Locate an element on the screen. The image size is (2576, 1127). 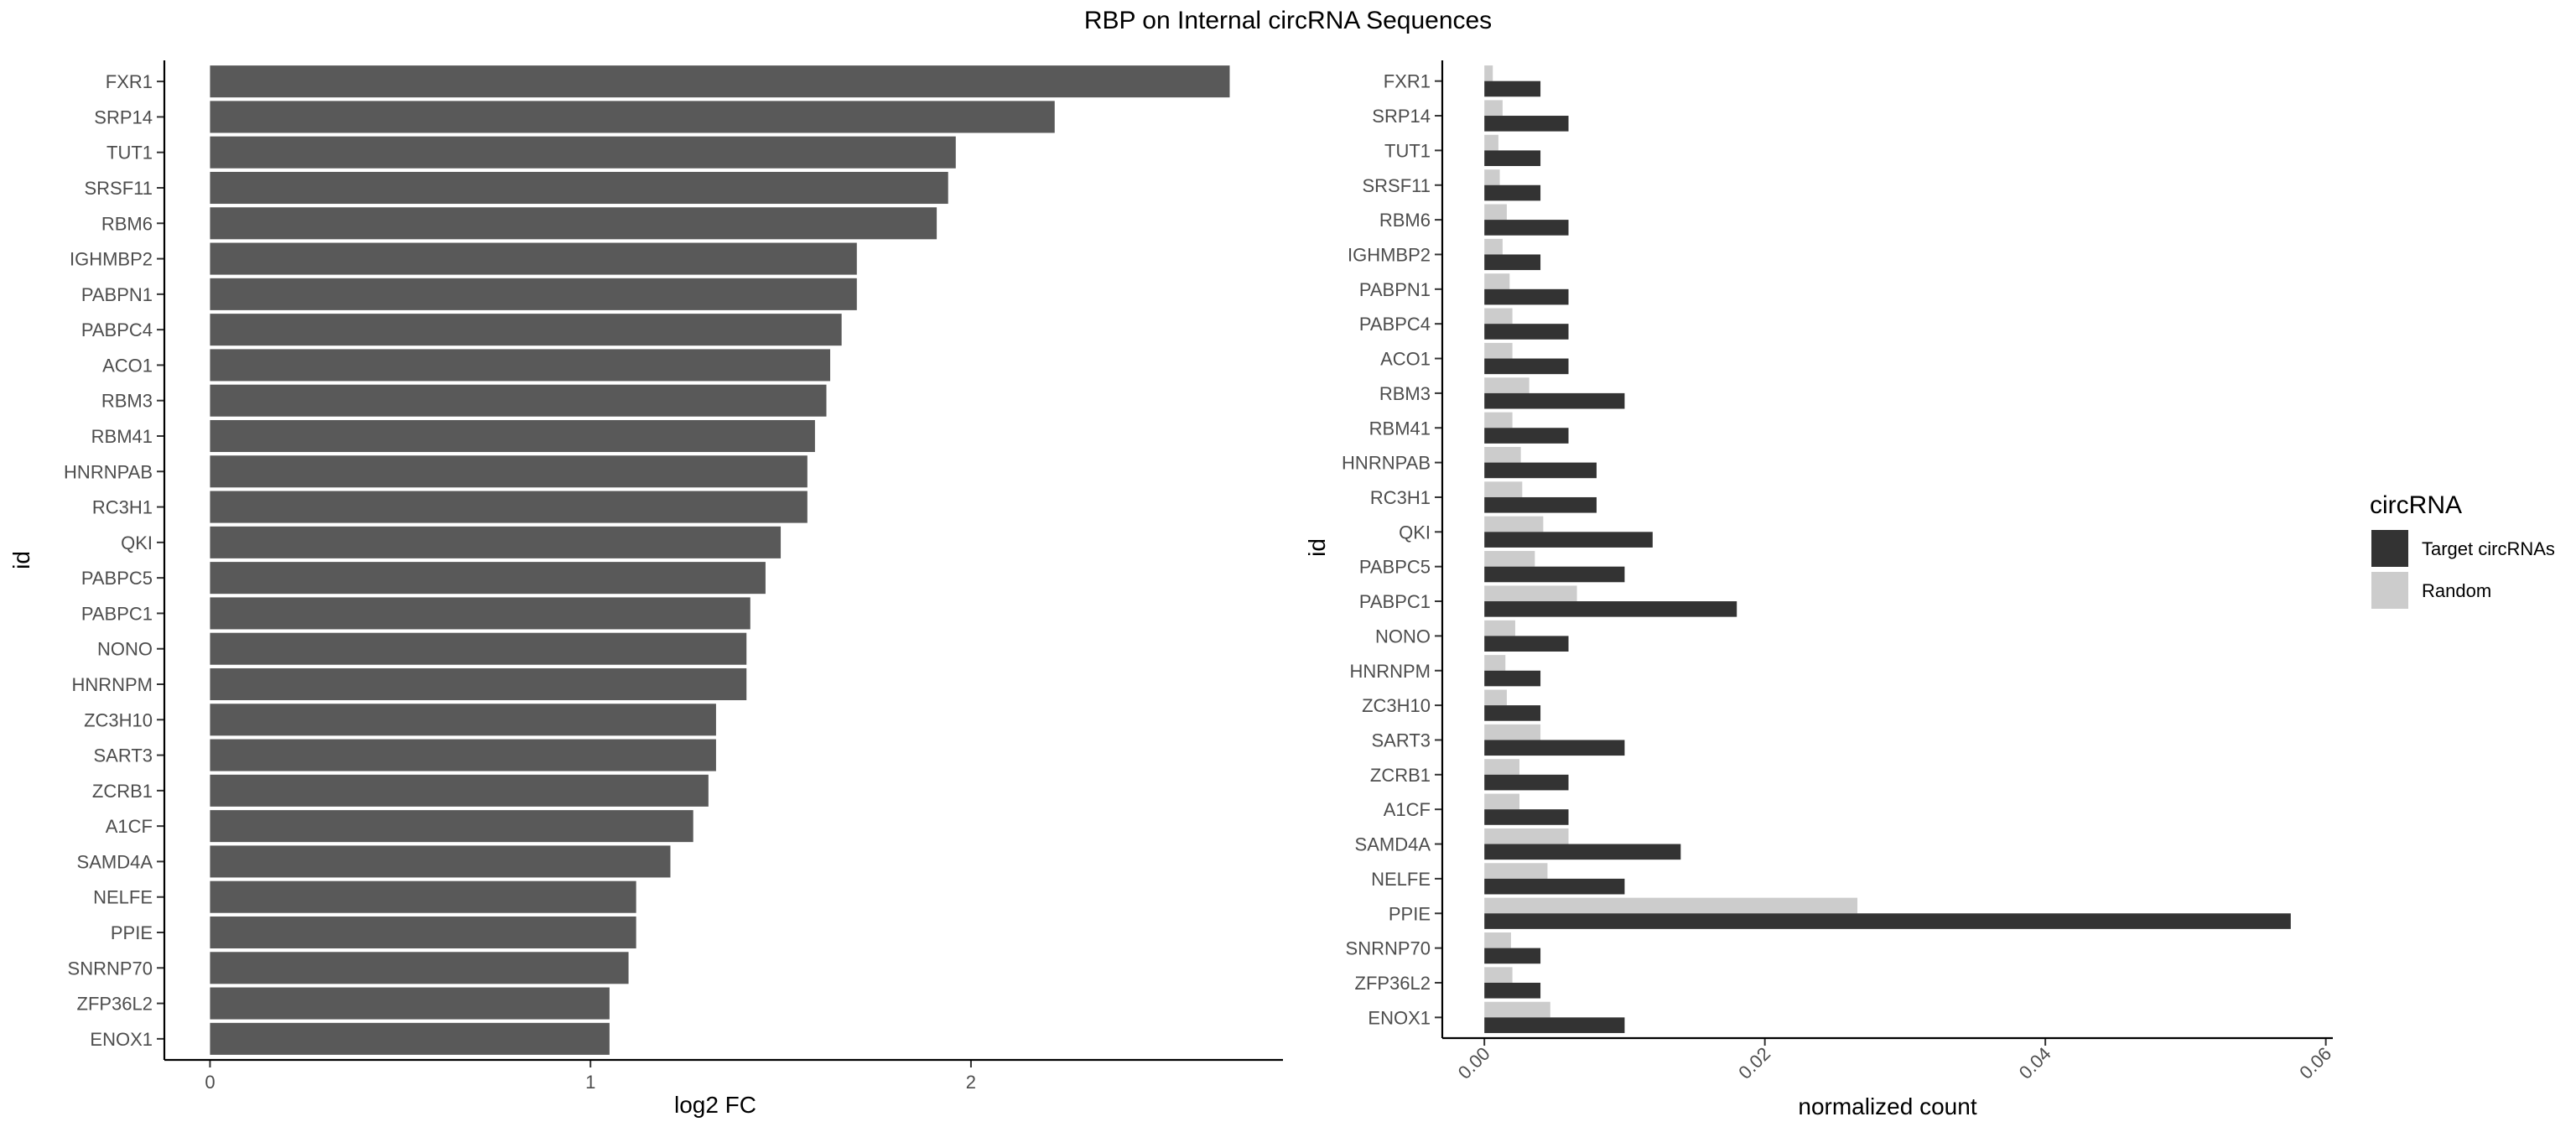
bar-zc3h10 is located at coordinates (463, 720).